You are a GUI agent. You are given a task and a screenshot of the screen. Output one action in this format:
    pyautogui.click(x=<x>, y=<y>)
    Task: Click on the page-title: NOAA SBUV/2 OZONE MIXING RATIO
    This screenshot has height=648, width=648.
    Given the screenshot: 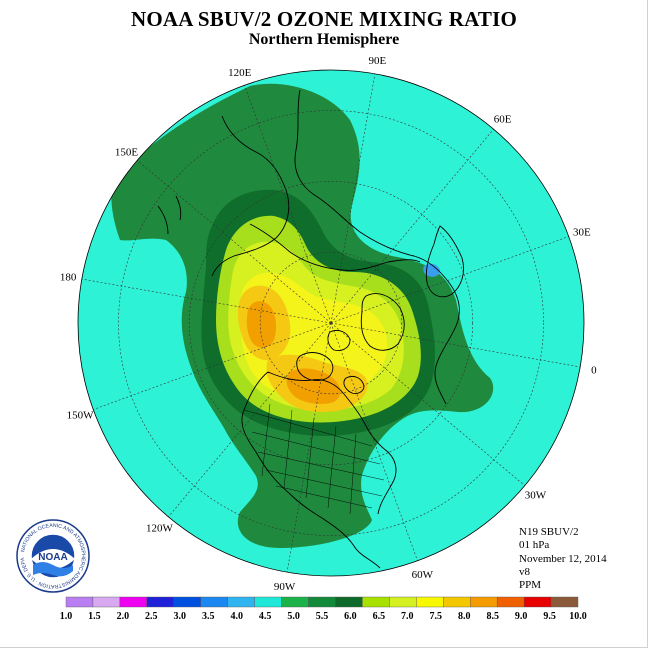 What is the action you would take?
    pyautogui.click(x=324, y=19)
    